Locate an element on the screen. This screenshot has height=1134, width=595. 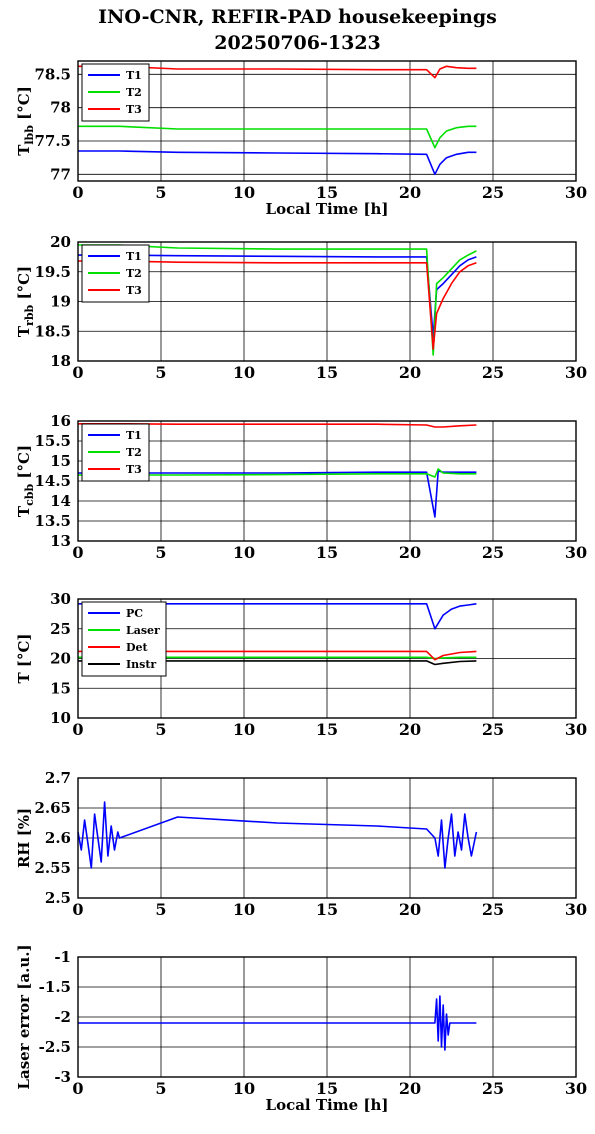
y-tick-label: 2.6 is located at coordinates (58, 838).